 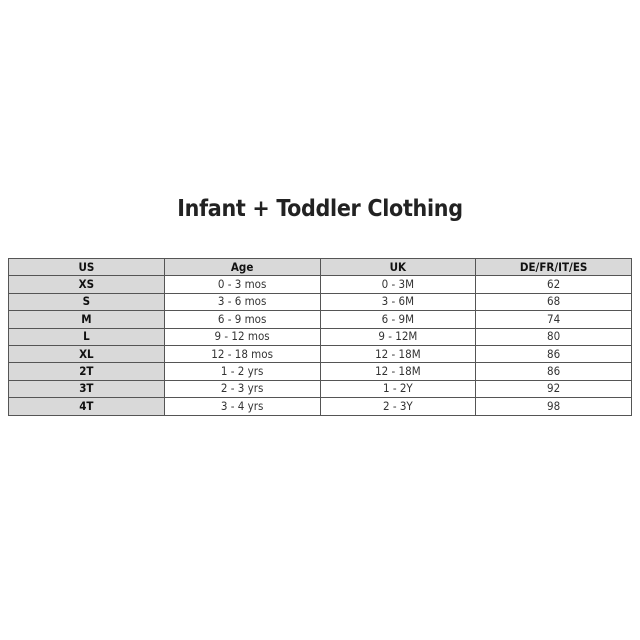 What do you see at coordinates (398, 406) in the screenshot?
I see `cell-uk: 2 - 3Y` at bounding box center [398, 406].